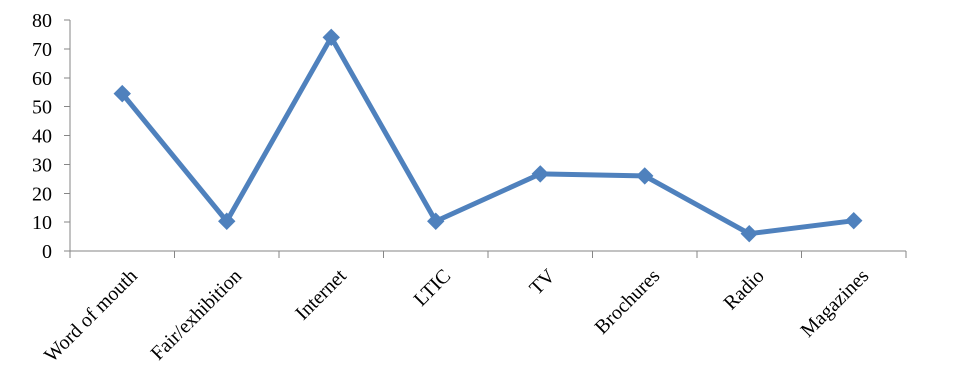  I want to click on x-tick-label: Magazines, so click(834, 303).